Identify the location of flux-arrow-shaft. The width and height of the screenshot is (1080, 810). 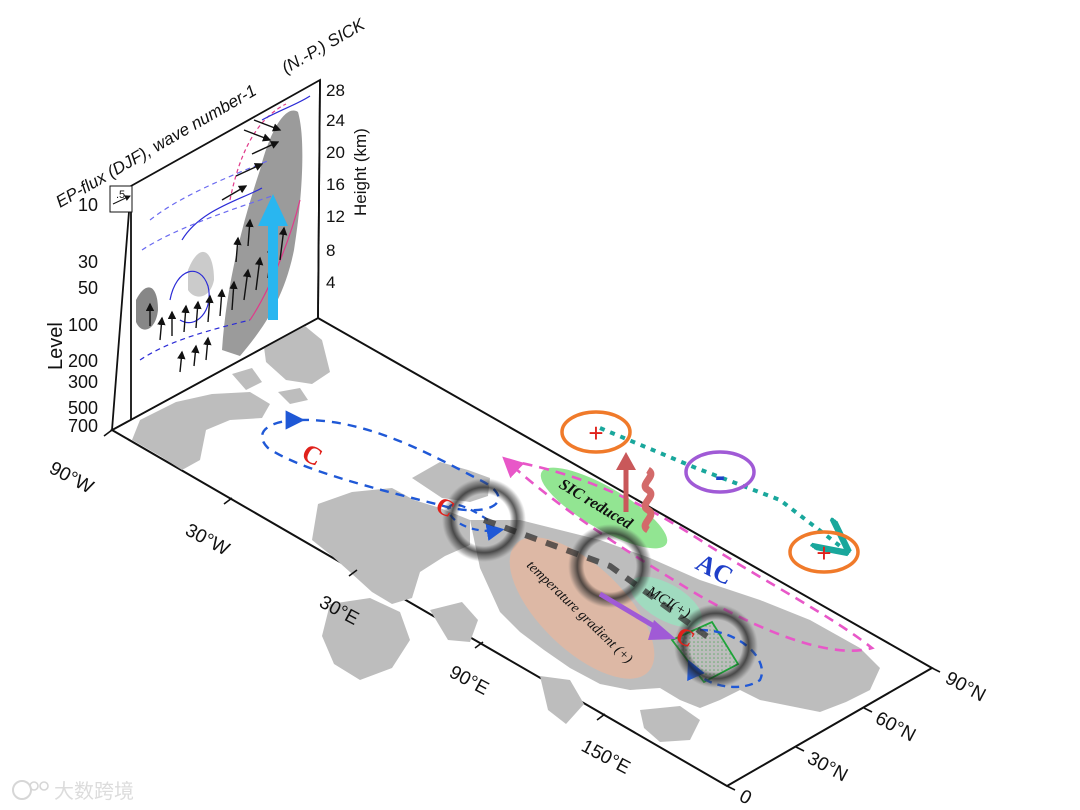
(273, 271).